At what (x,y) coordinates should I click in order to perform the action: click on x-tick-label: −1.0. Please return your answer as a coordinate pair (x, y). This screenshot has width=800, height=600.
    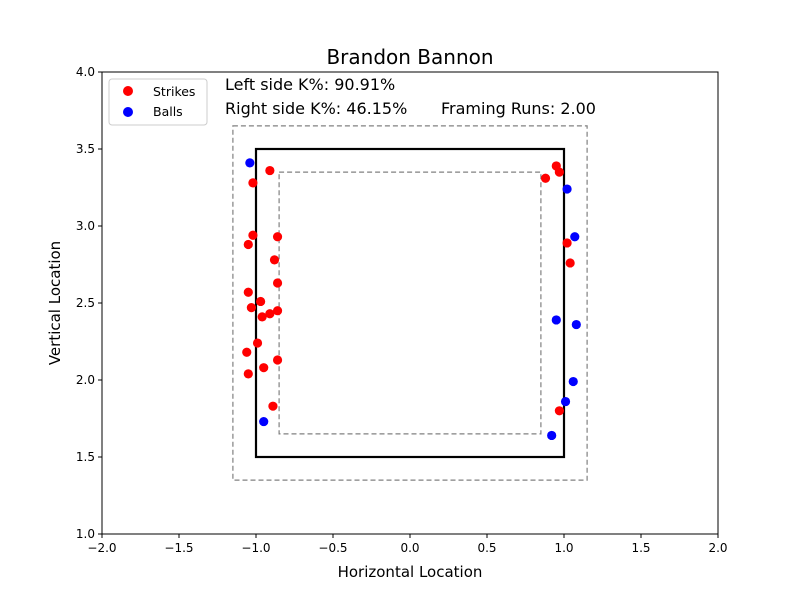
    Looking at the image, I should click on (255, 548).